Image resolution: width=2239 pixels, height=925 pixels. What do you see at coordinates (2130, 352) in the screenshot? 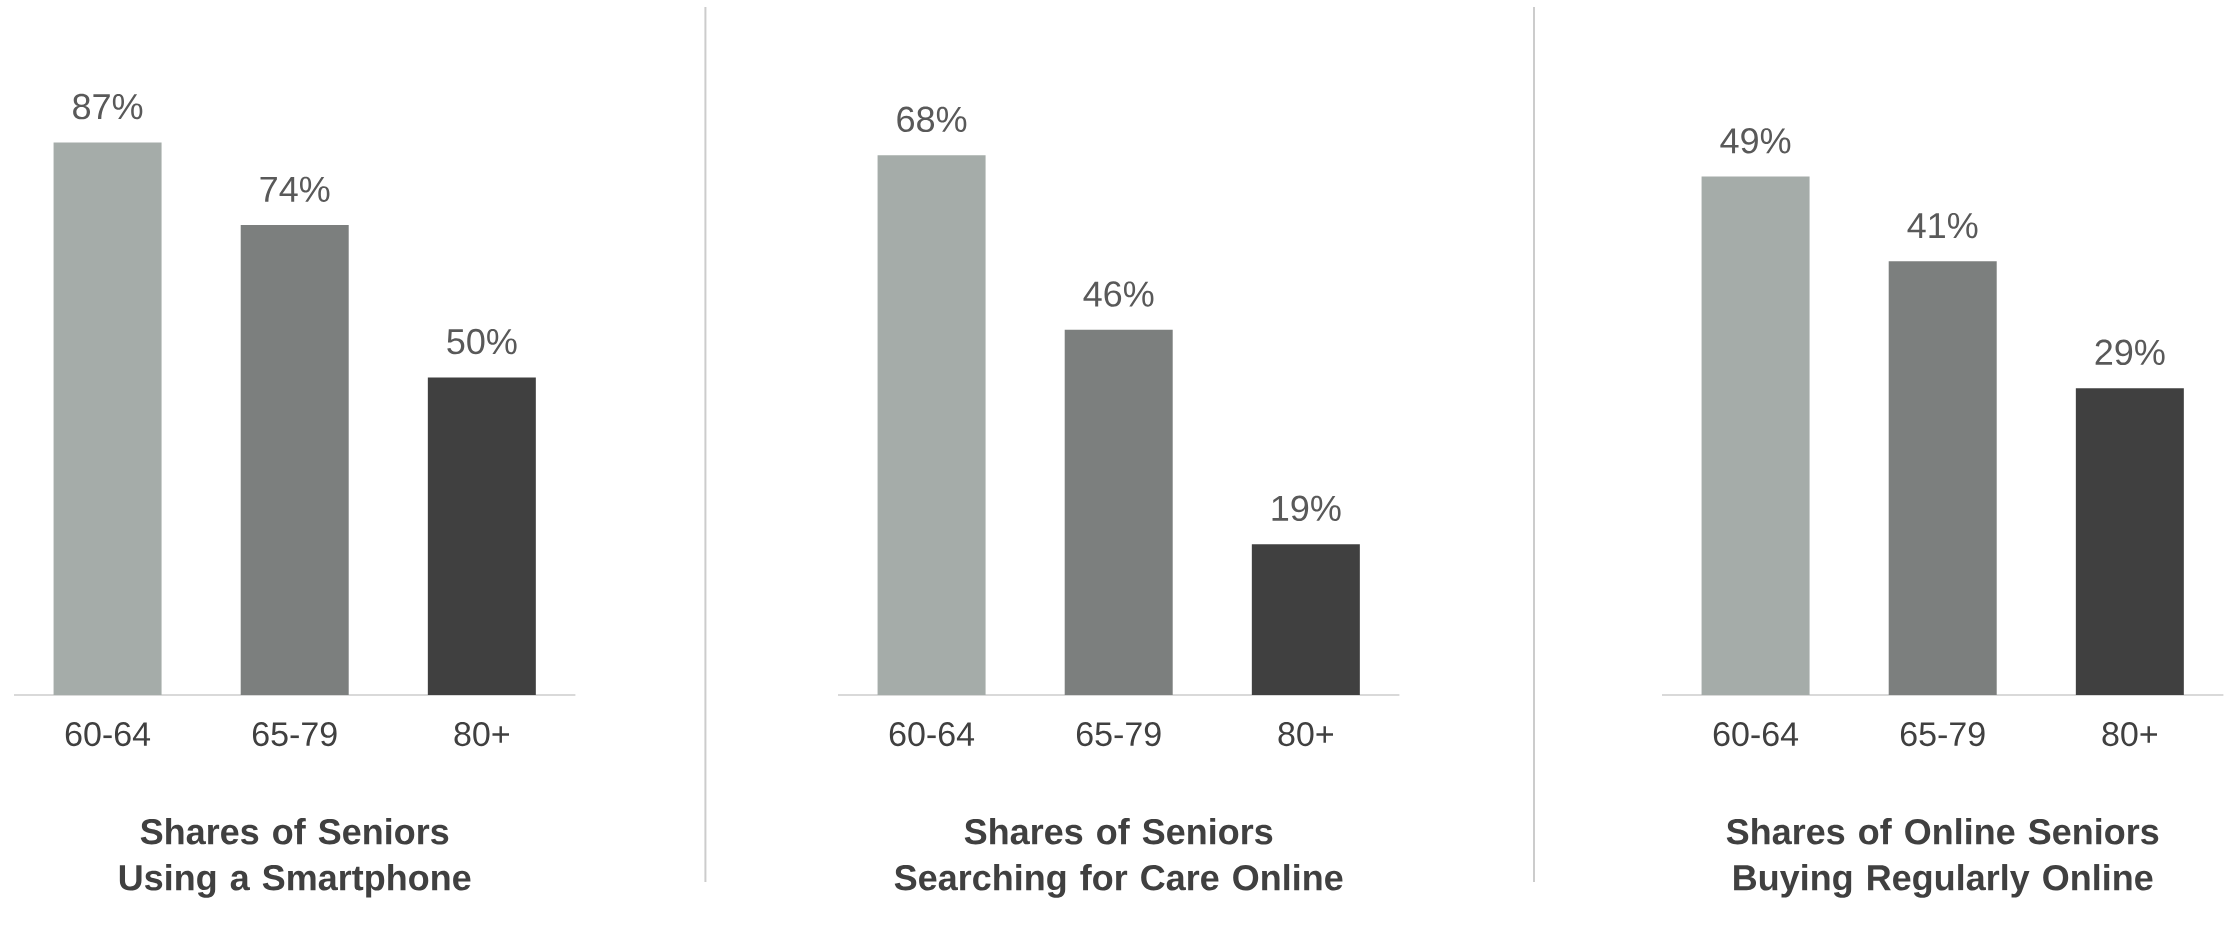
I see `data-label: 29%` at bounding box center [2130, 352].